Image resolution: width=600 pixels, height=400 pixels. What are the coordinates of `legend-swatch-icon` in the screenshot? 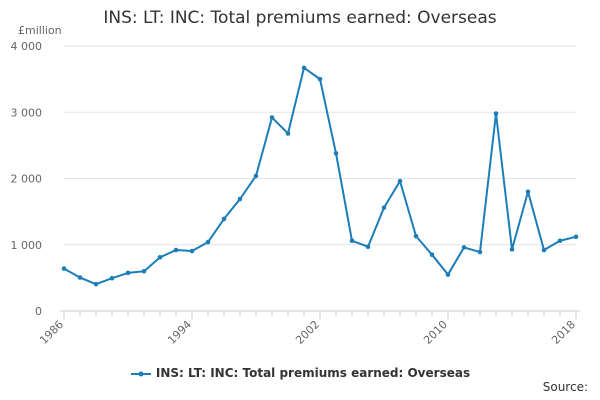 It's located at (140, 373).